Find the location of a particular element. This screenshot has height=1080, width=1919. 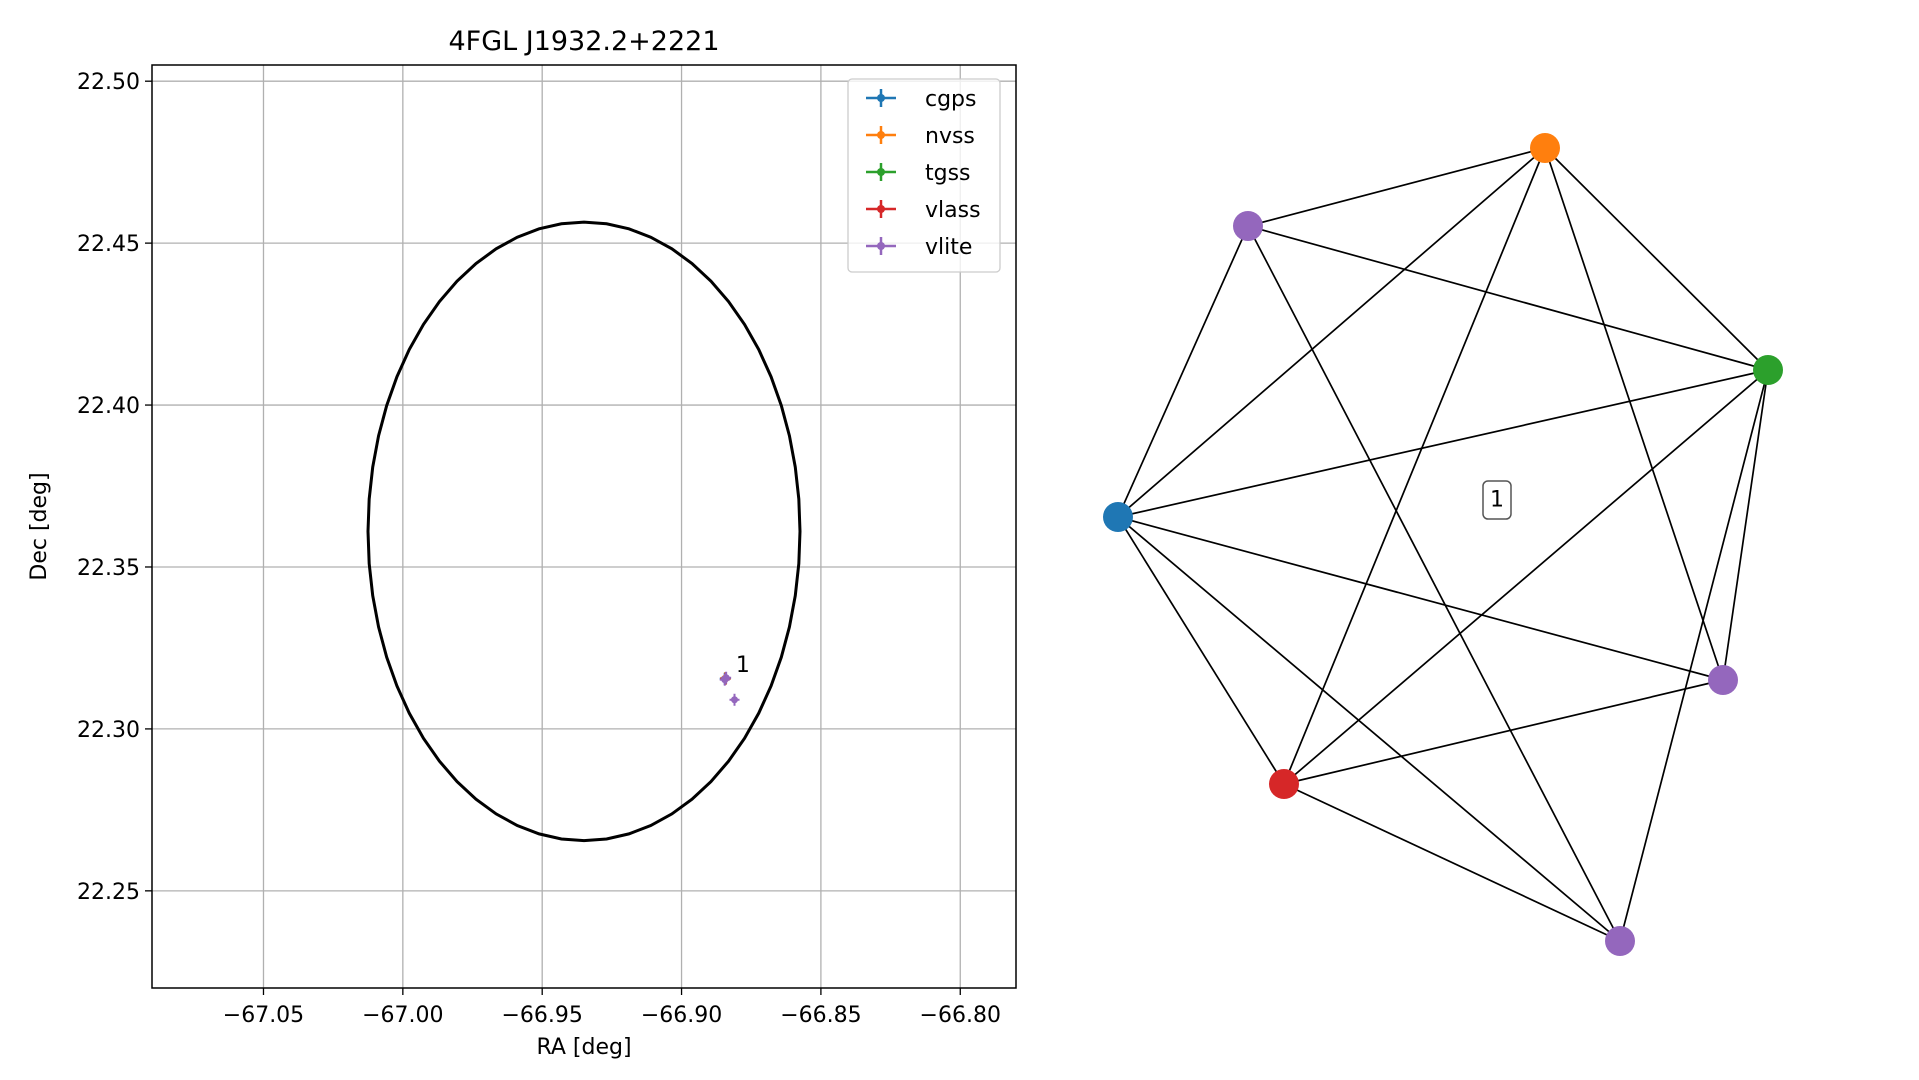

y-tick-label: 22.40 is located at coordinates (108, 406).